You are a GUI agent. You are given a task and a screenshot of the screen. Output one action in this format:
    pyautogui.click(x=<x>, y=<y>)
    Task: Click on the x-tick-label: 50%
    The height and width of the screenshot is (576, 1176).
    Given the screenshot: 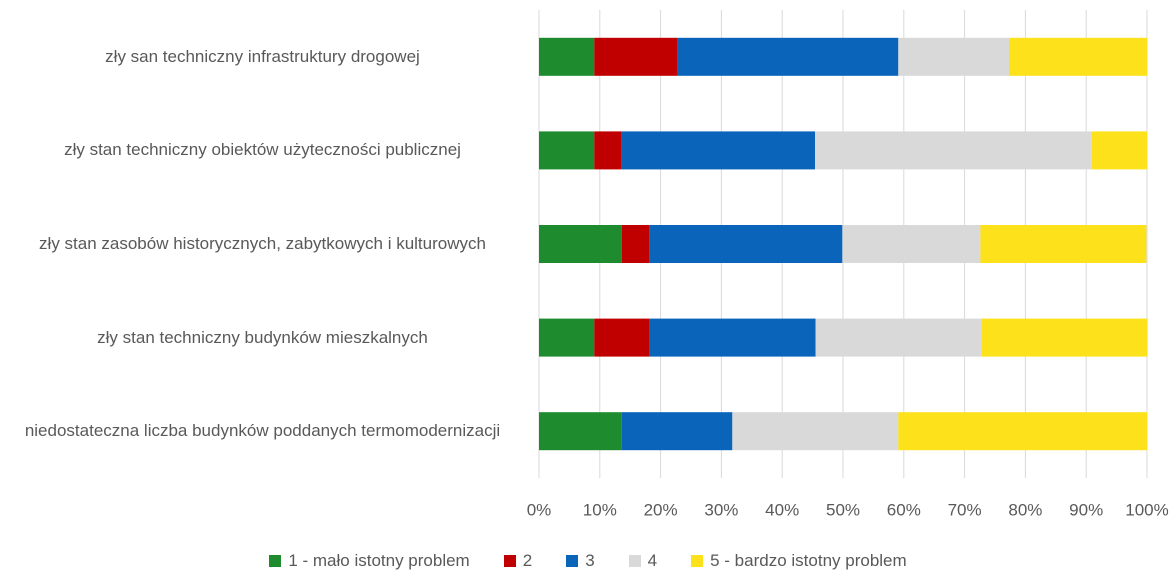 What is the action you would take?
    pyautogui.click(x=843, y=509)
    